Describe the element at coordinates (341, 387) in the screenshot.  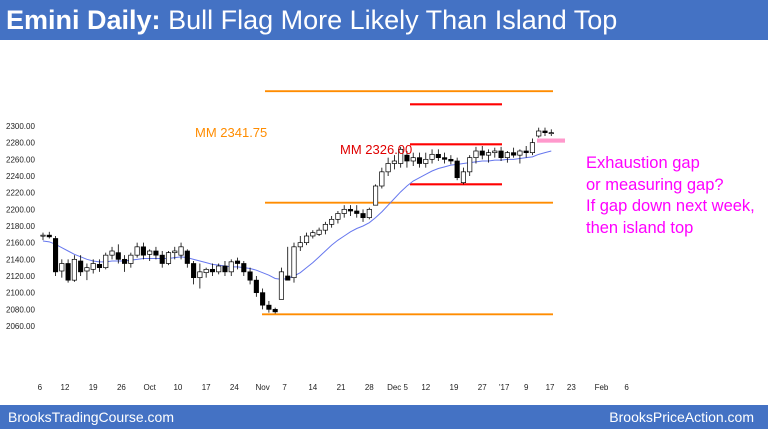
I see `x-tick-label: 21` at that location.